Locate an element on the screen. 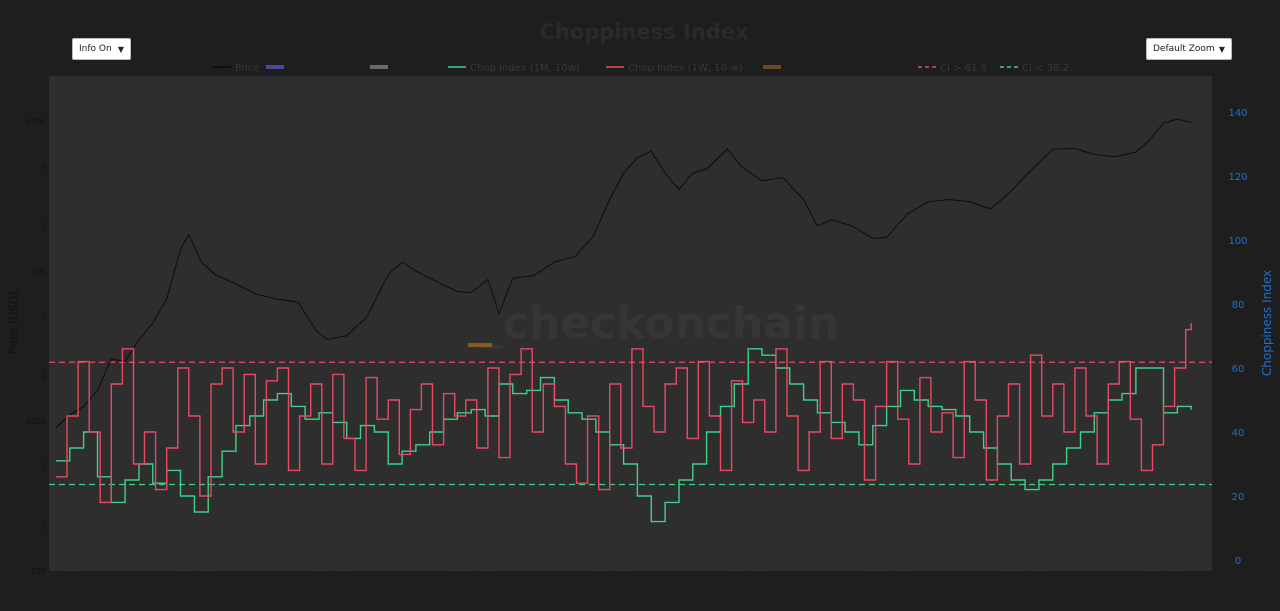  legend-item: Chop Index (1M, 10w) is located at coordinates (514, 68).